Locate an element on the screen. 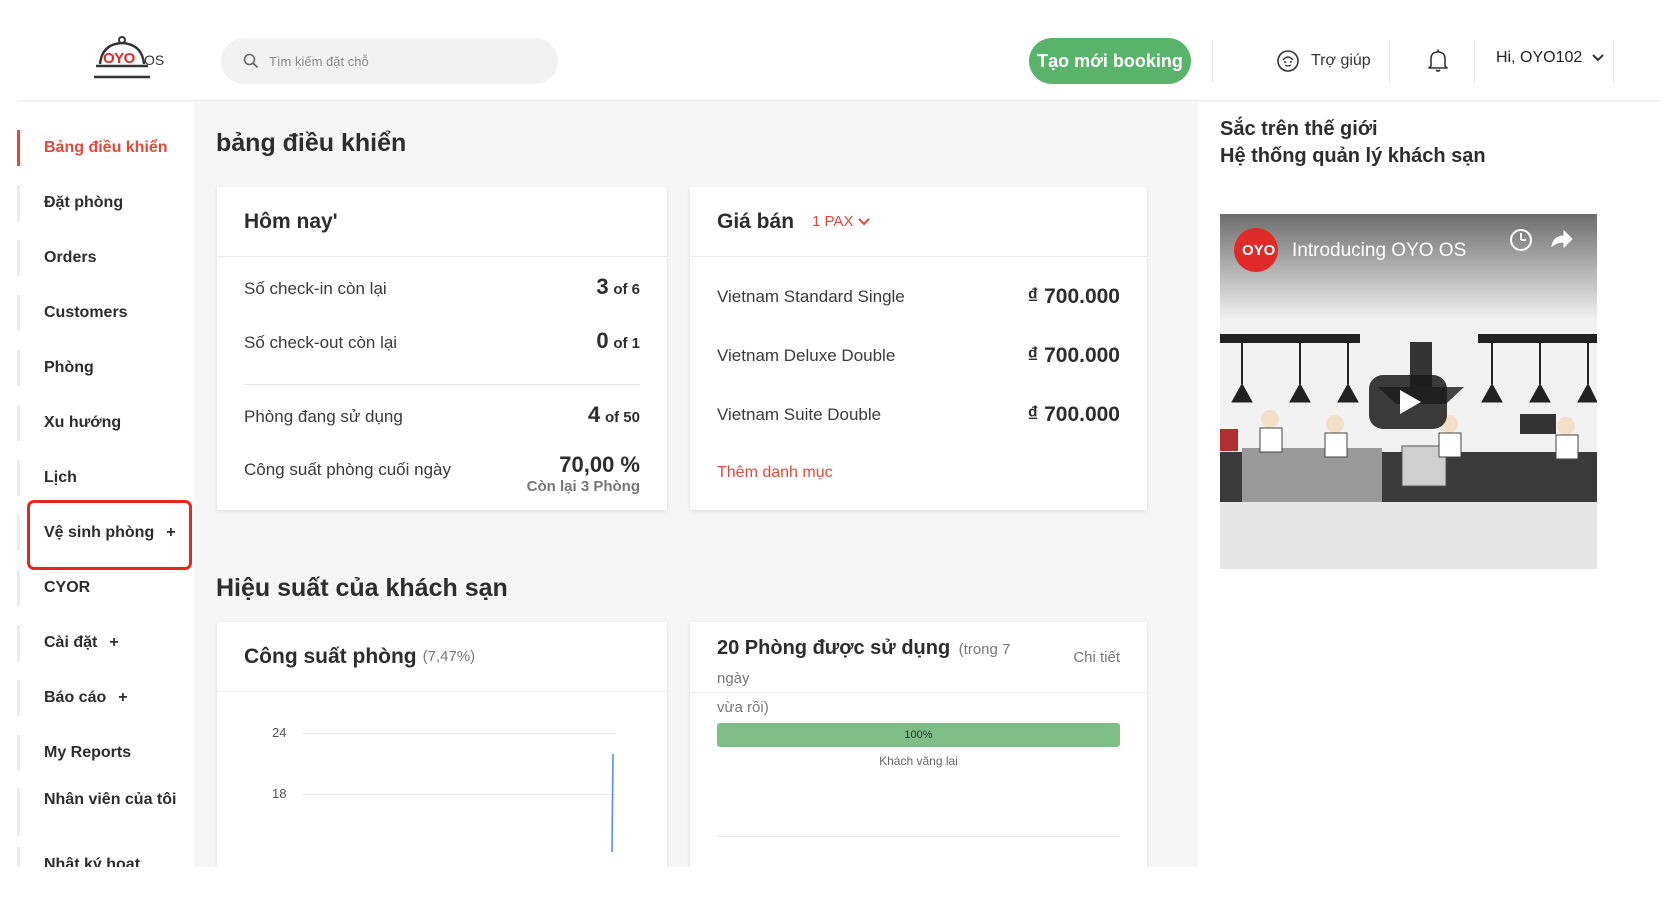 This screenshot has width=1670, height=906. segment-label: Khách vãng lai is located at coordinates (918, 761).